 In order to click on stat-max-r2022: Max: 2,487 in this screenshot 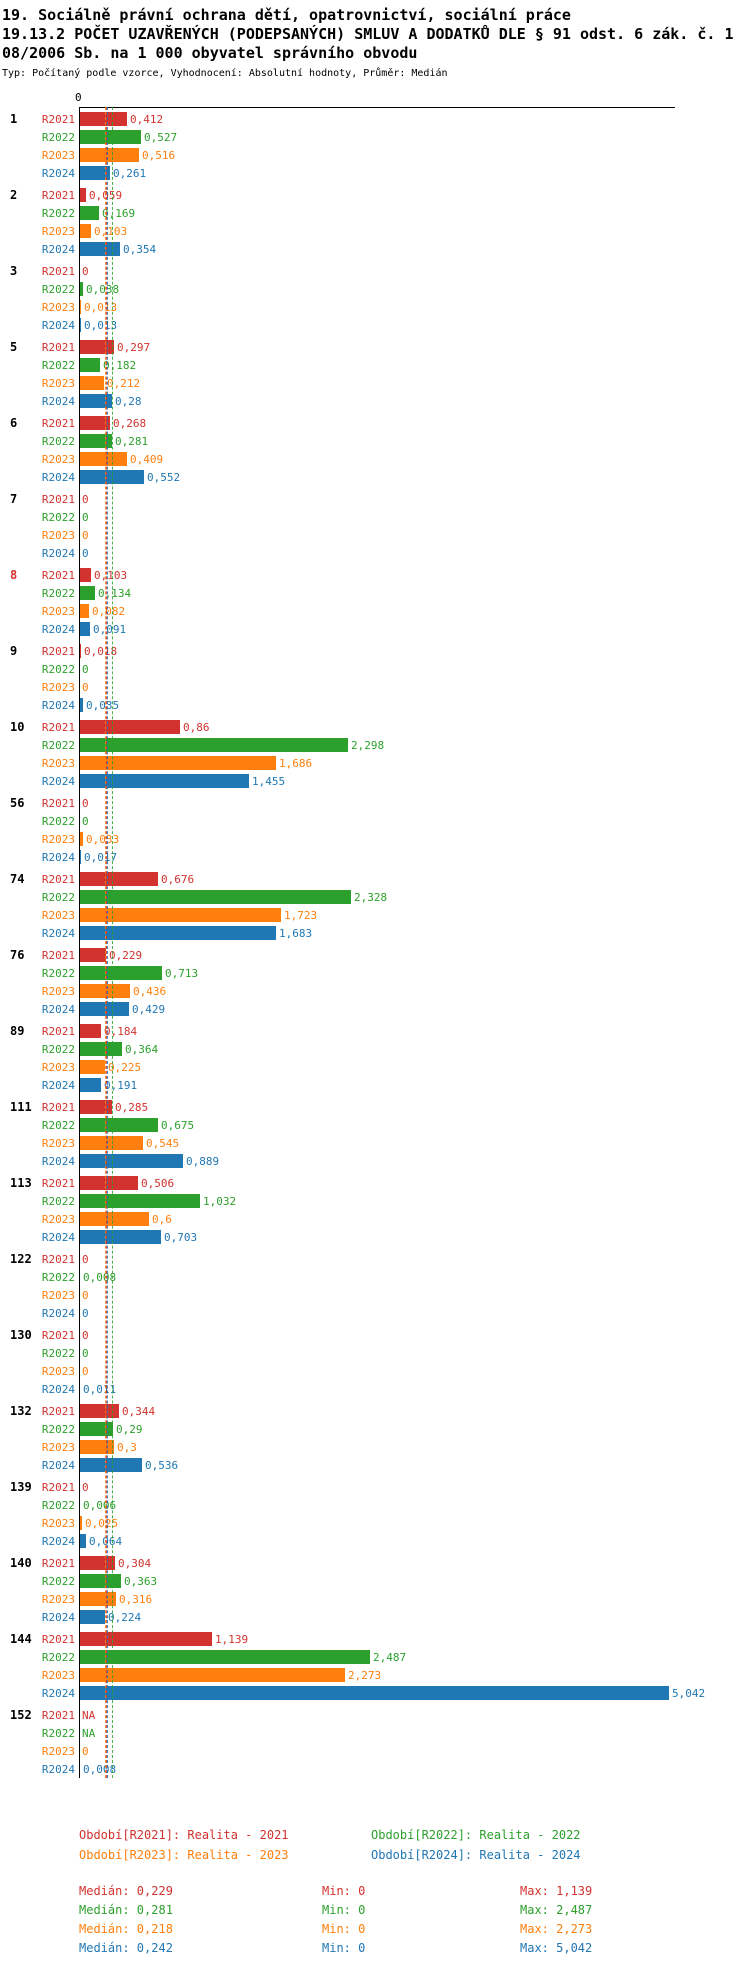, I will do `click(556, 1910)`.